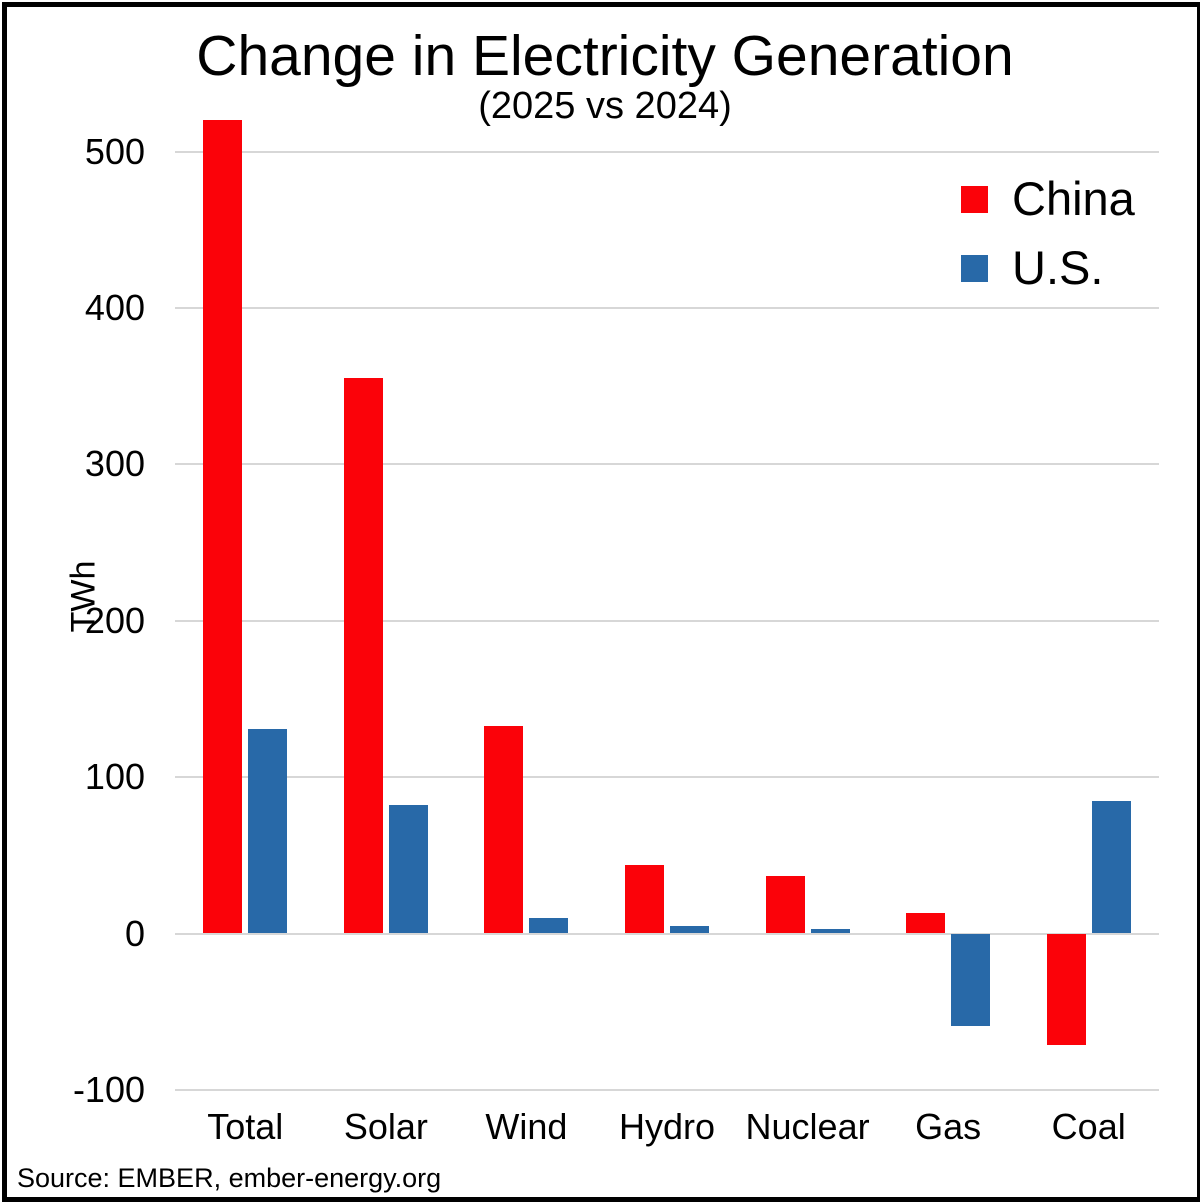 This screenshot has height=1204, width=1200. I want to click on x-category-label-coal: Coal, so click(1088, 1126).